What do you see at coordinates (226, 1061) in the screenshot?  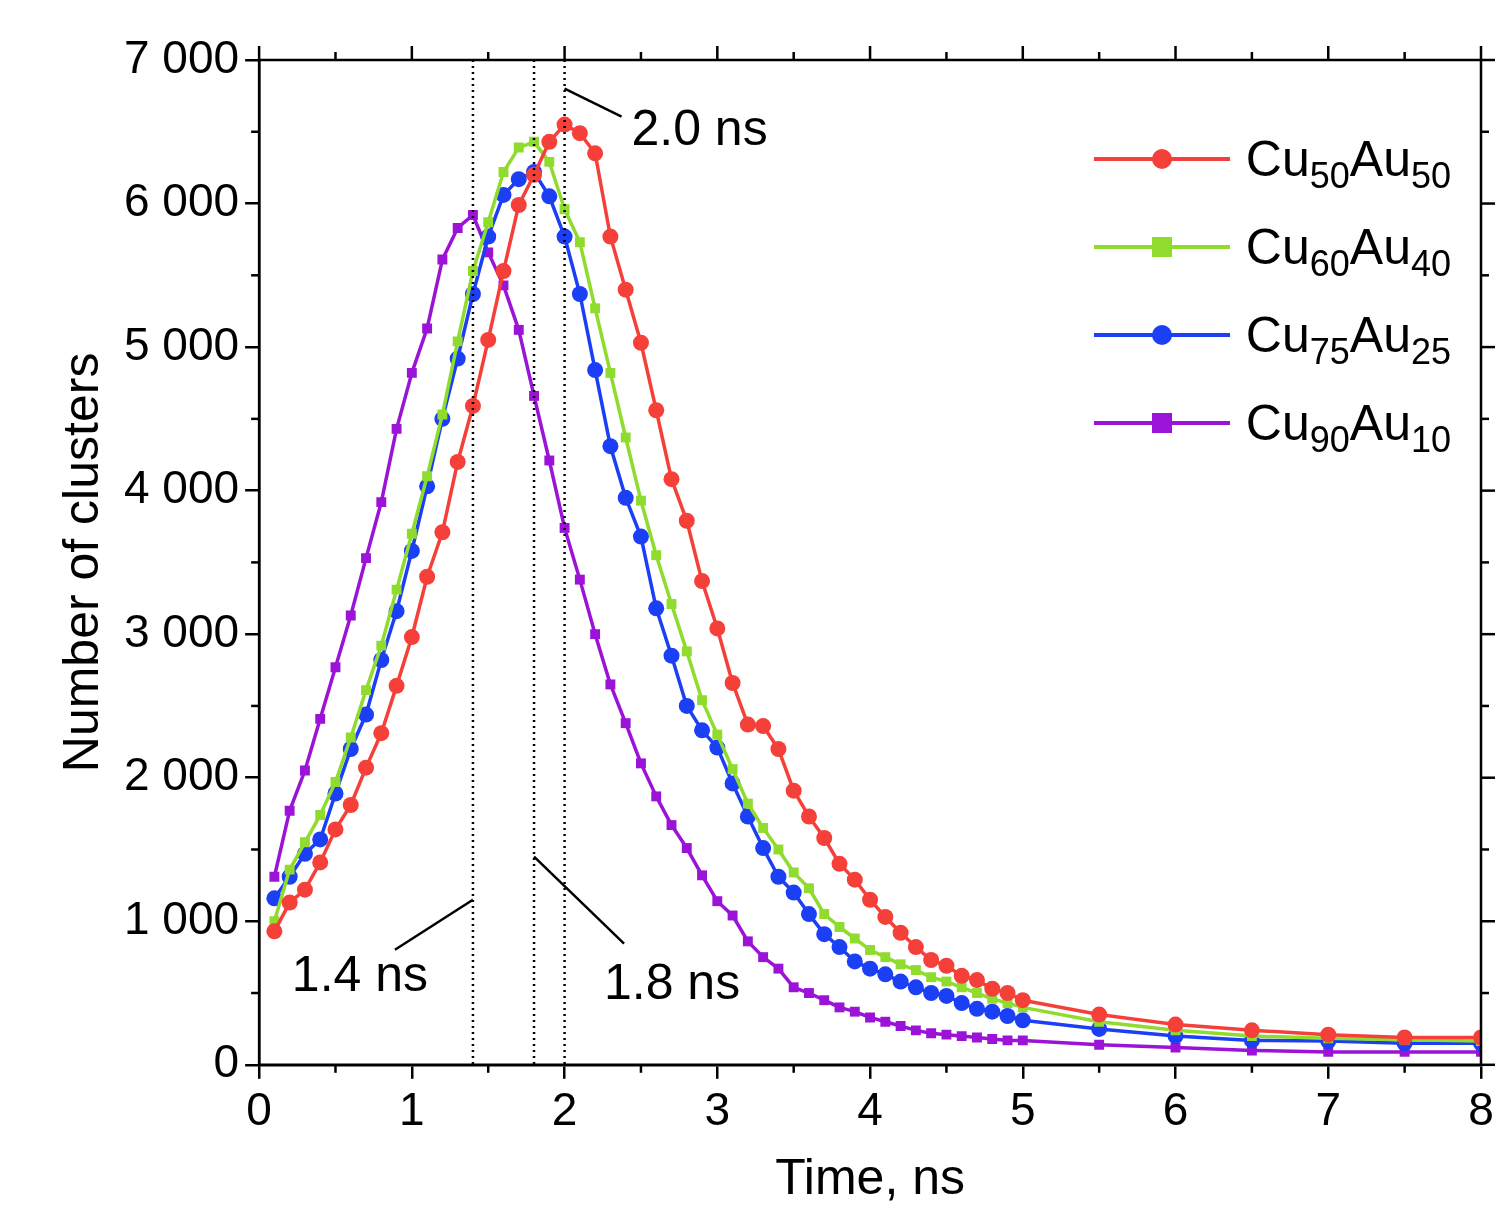 I see `y-tick-label: 0` at bounding box center [226, 1061].